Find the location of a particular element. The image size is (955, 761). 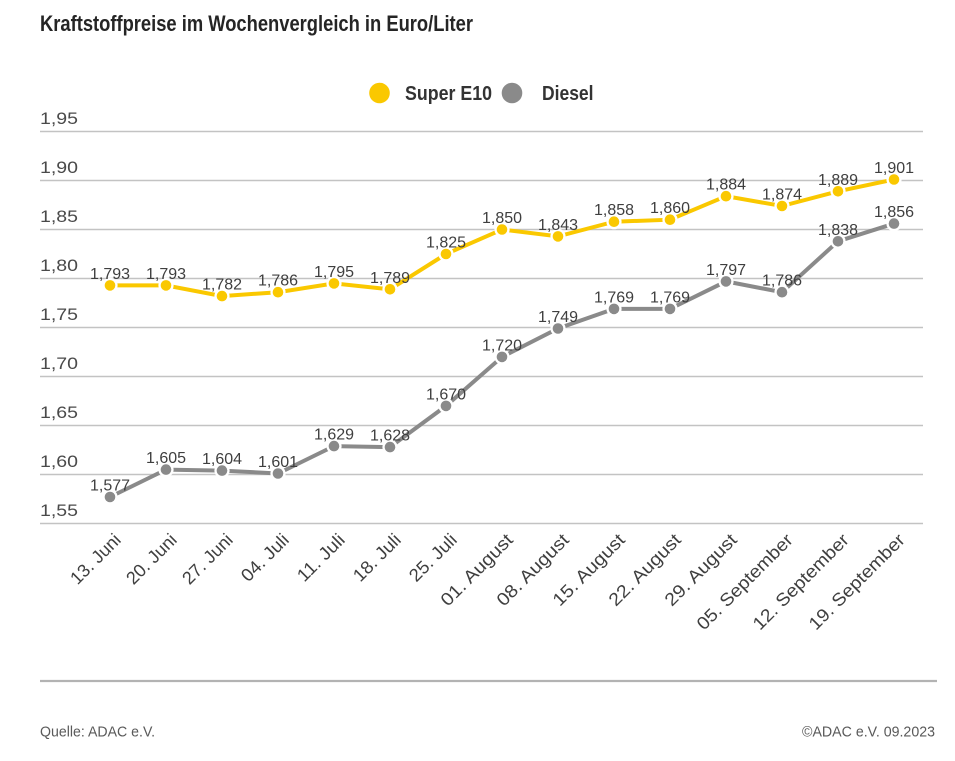

svg-text: 1,789 is located at coordinates (390, 278).